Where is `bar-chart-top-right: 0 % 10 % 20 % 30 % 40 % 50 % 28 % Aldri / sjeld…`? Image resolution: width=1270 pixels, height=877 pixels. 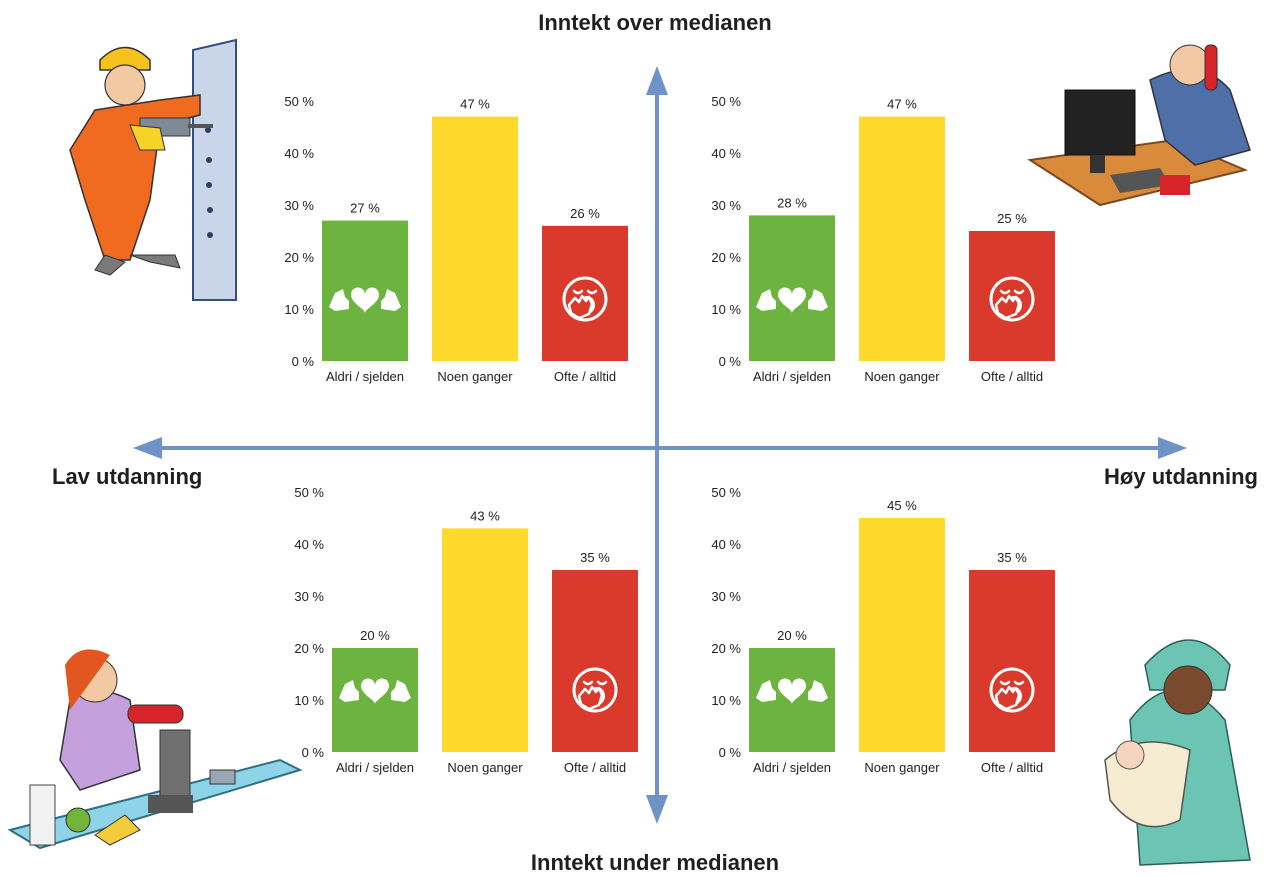
bar-chart-top-right: 0 % 10 % 20 % 30 % 40 % 50 % 28 % Aldri / sjeld… is located at coordinates (883, 239).